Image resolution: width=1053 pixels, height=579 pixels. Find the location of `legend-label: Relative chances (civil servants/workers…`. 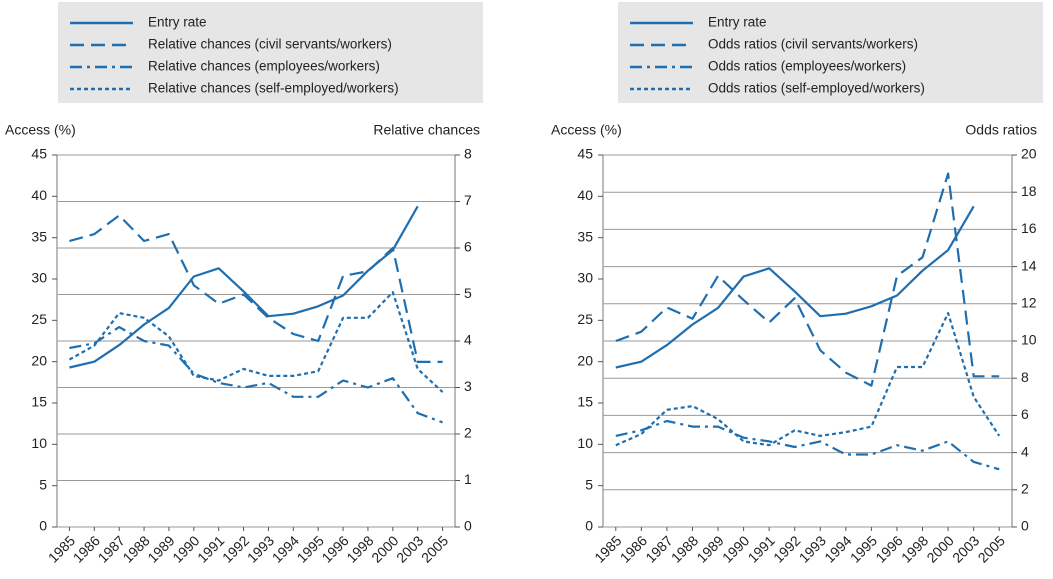

legend-label: Relative chances (civil servants/workers… is located at coordinates (270, 44).